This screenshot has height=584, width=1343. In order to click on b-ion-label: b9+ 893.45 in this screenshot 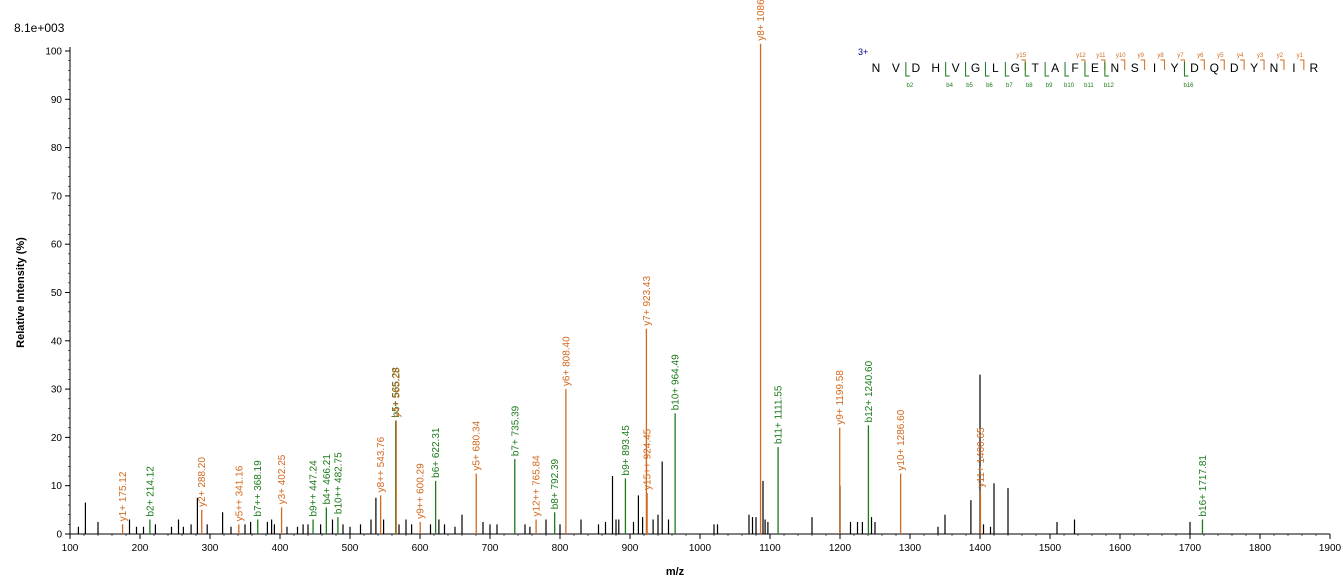, I will do `click(626, 450)`.